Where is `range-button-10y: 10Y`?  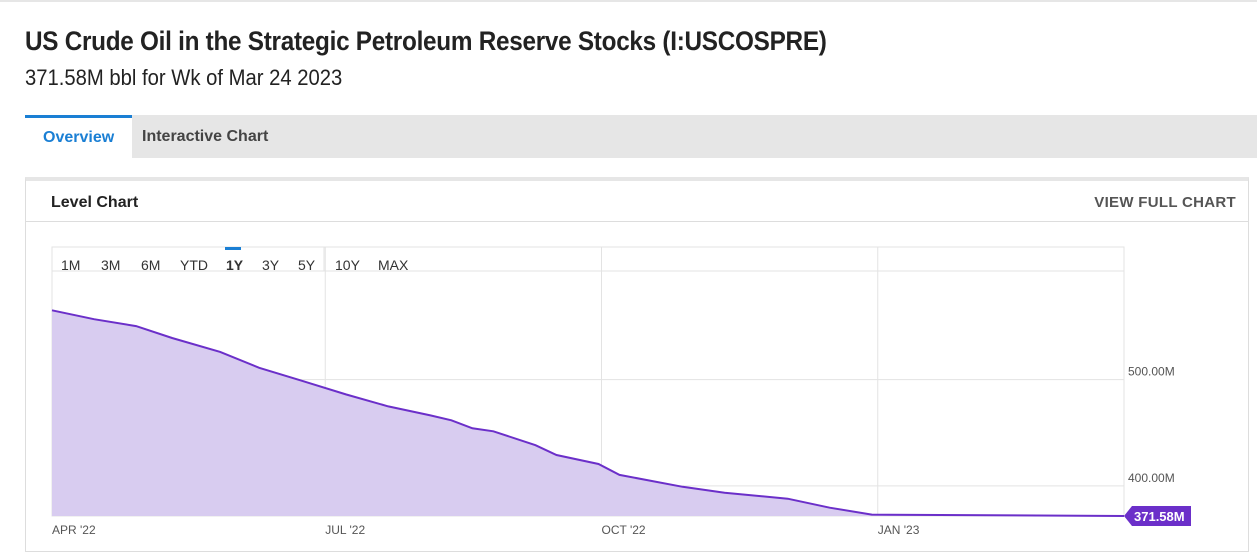
range-button-10y: 10Y is located at coordinates (348, 265).